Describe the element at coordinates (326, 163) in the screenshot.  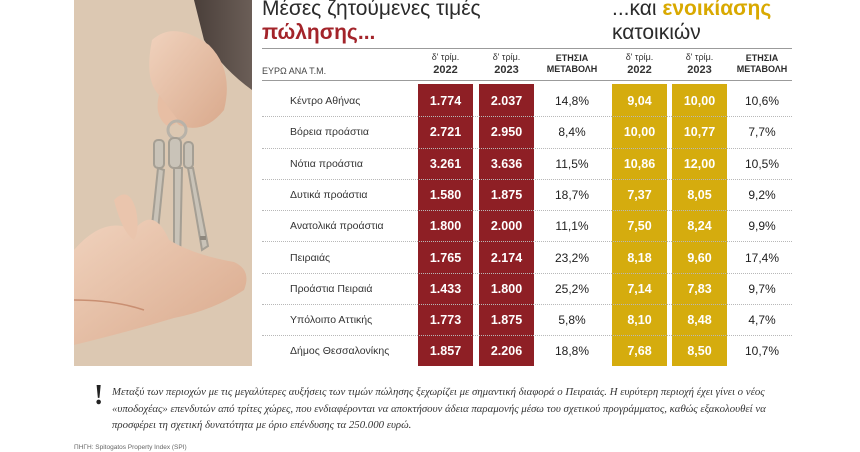
I see `region-name: Νότια προάστια` at that location.